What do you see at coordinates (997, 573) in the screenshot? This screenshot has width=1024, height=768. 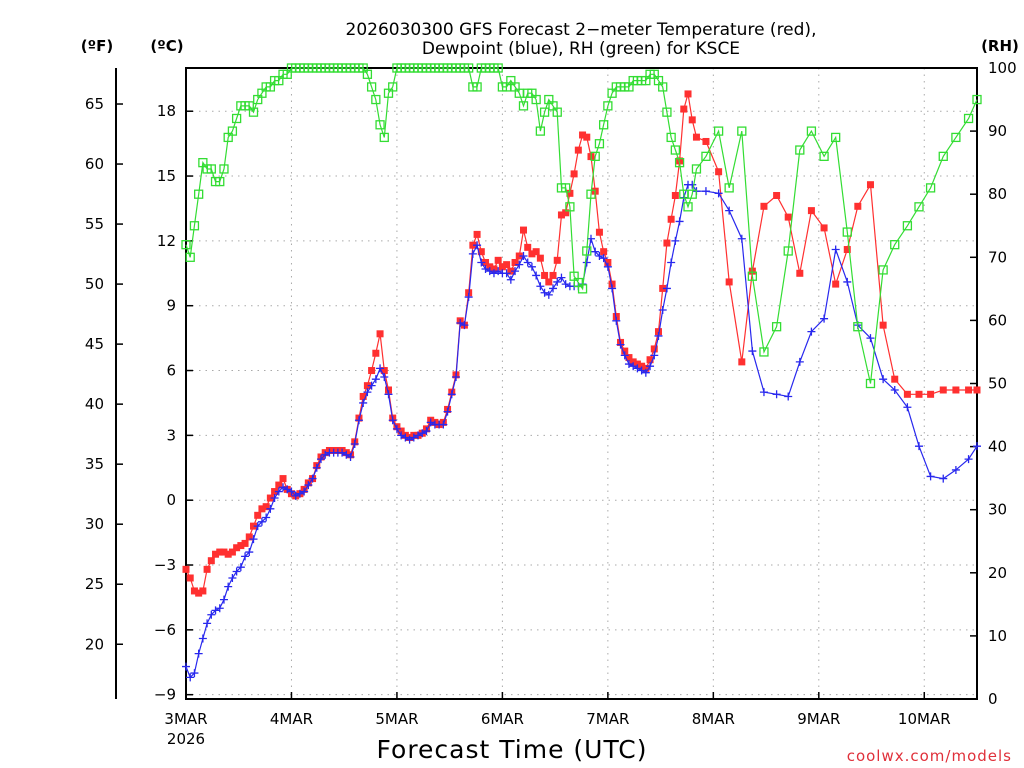 I see `rh-tick-label: 20` at bounding box center [997, 573].